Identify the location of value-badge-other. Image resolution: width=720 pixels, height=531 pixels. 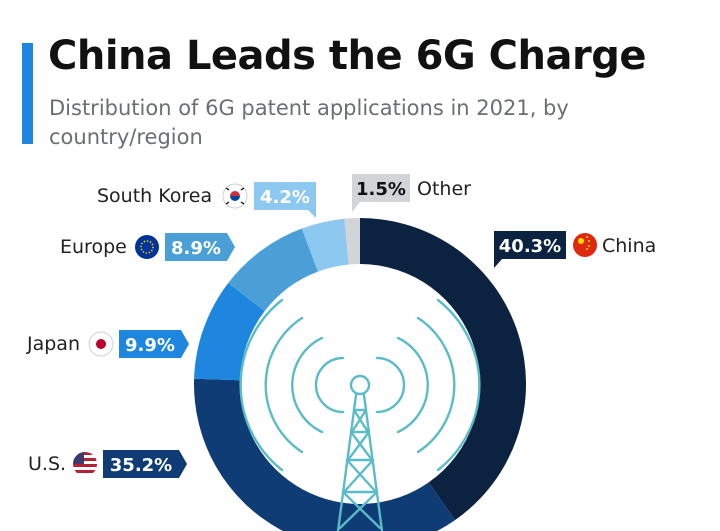
(381, 188).